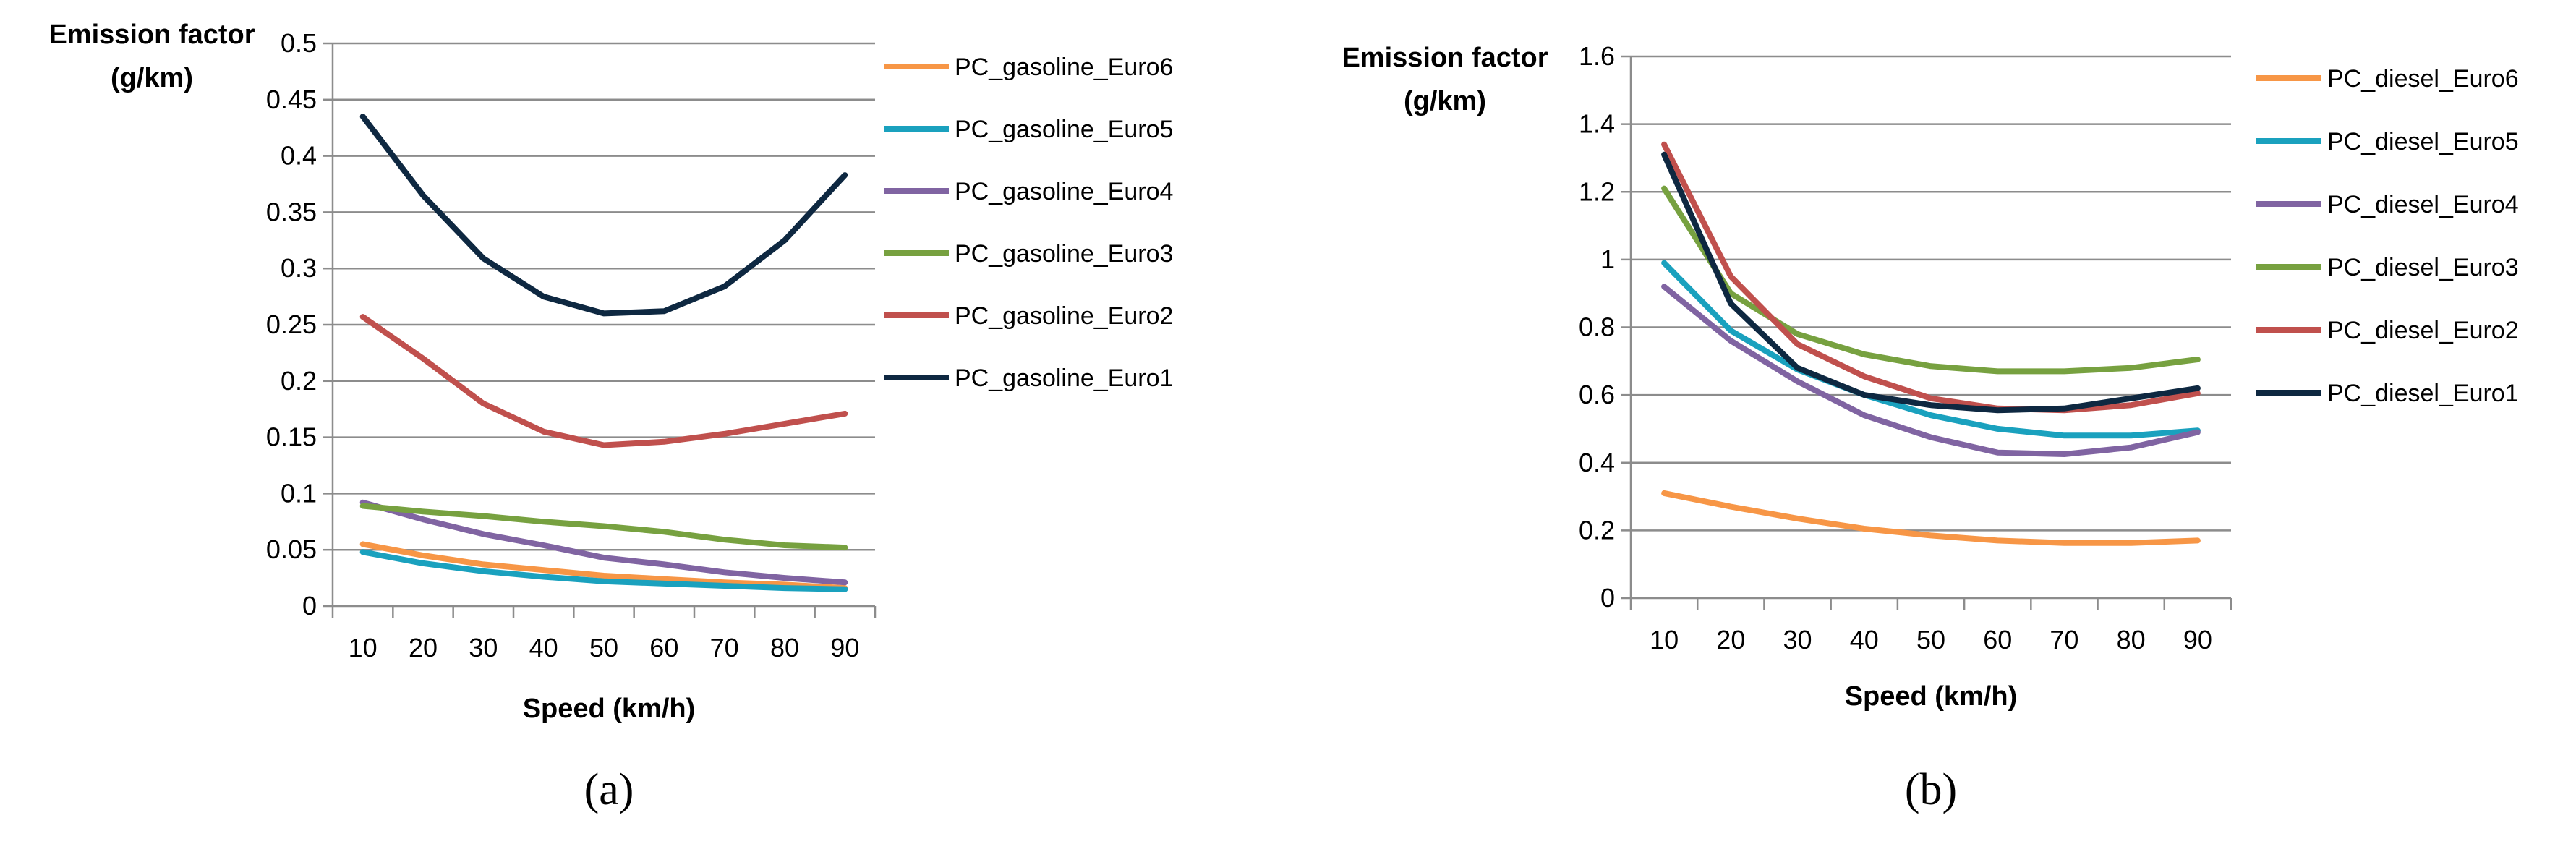 Image resolution: width=2576 pixels, height=844 pixels. What do you see at coordinates (2423, 267) in the screenshot?
I see `legend-label: PC_diesel_Euro3` at bounding box center [2423, 267].